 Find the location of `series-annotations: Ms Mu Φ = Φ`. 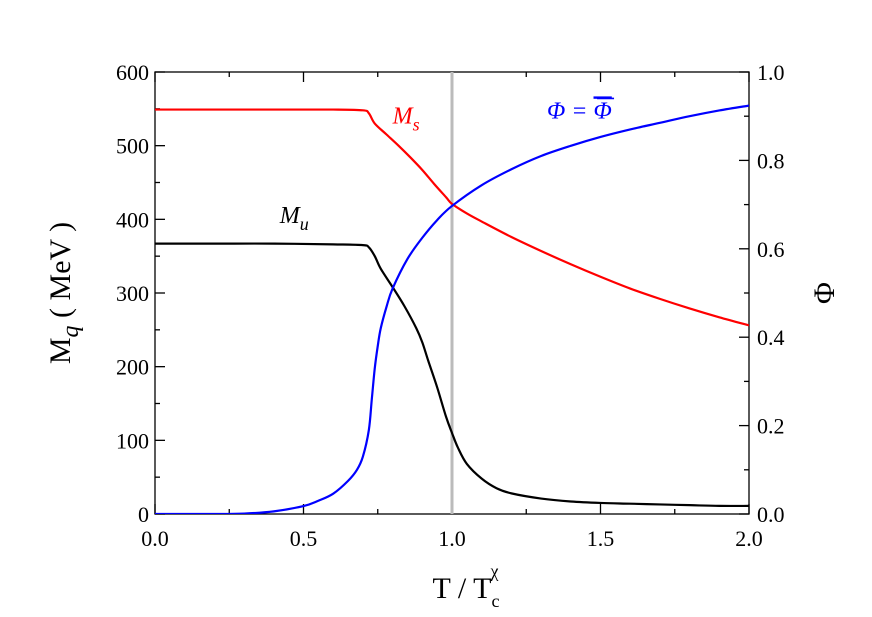

series-annotations: Ms Mu Φ = Φ is located at coordinates (447, 165).